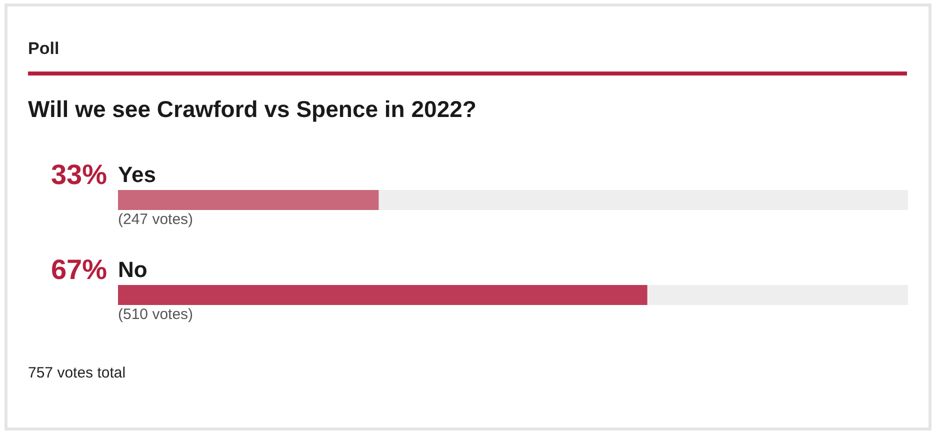 The width and height of the screenshot is (935, 435). I want to click on data-label: 33%, so click(79, 174).